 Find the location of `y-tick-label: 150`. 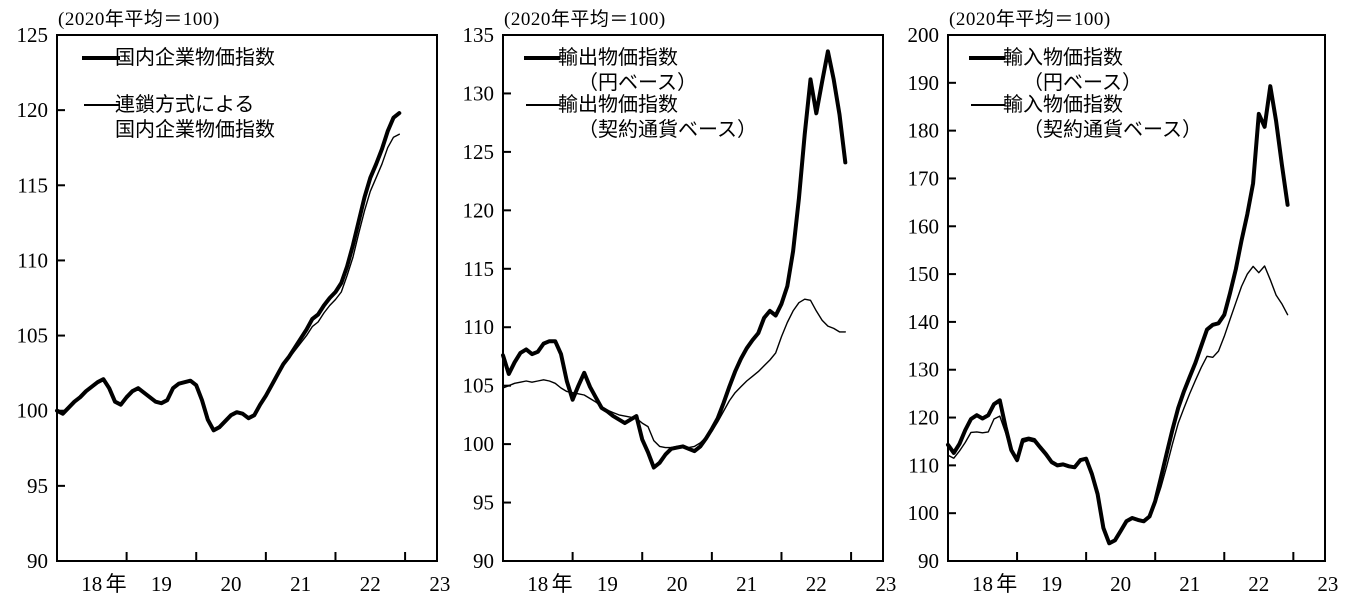

y-tick-label: 150 is located at coordinates (924, 274).